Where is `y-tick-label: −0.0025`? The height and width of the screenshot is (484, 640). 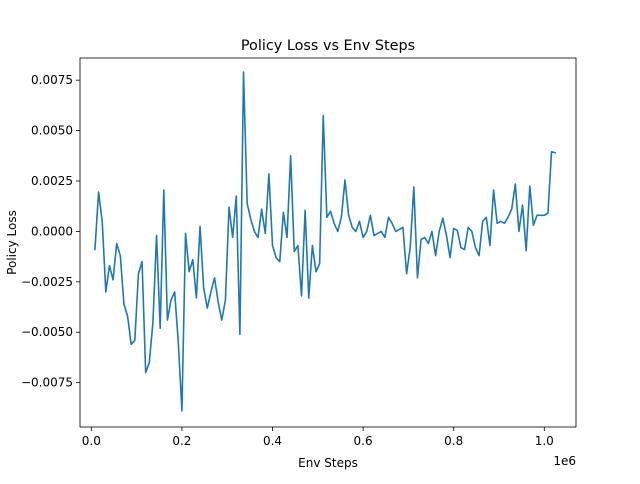
y-tick-label: −0.0025 is located at coordinates (47, 282).